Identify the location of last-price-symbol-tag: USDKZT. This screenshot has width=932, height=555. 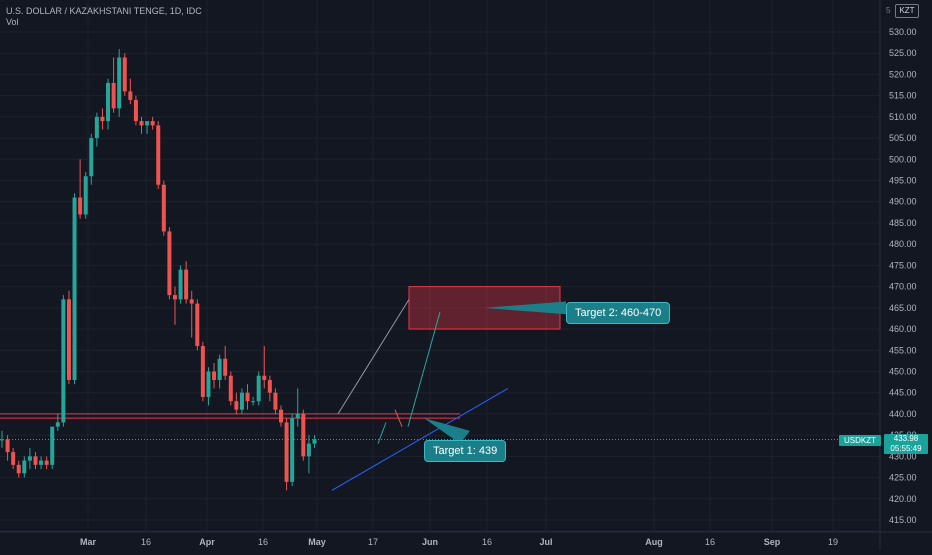
(860, 440).